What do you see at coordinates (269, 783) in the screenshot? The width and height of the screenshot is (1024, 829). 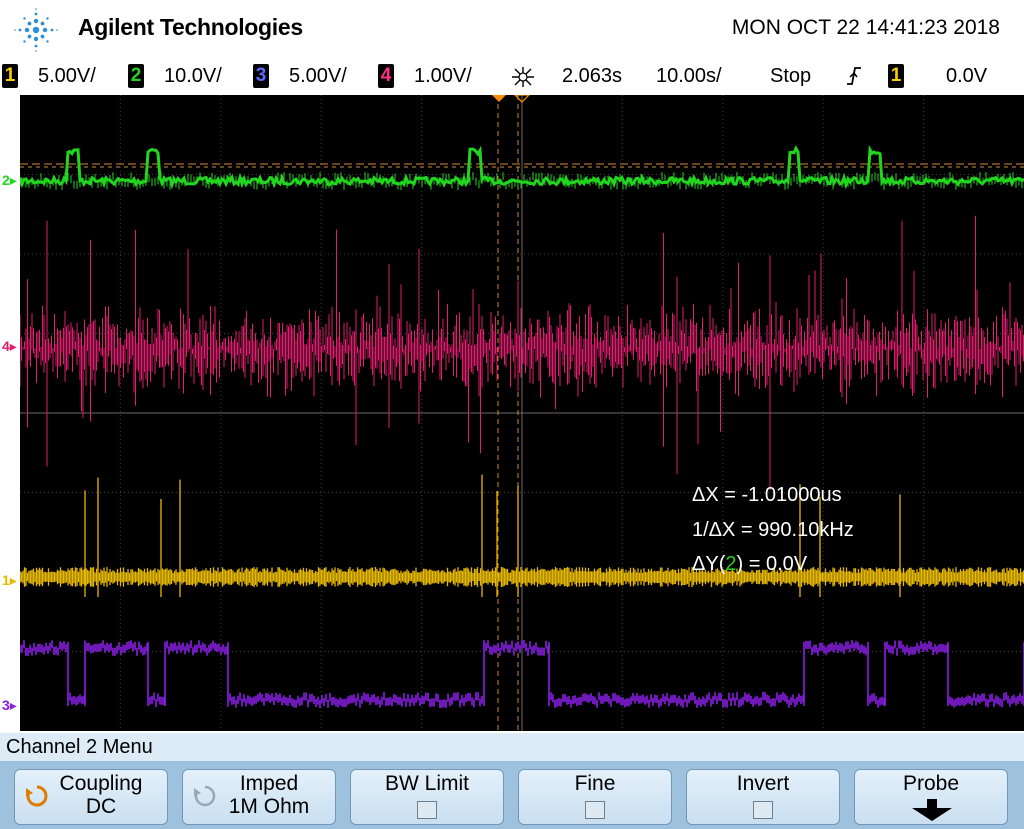 I see `impedance-label: Imped` at bounding box center [269, 783].